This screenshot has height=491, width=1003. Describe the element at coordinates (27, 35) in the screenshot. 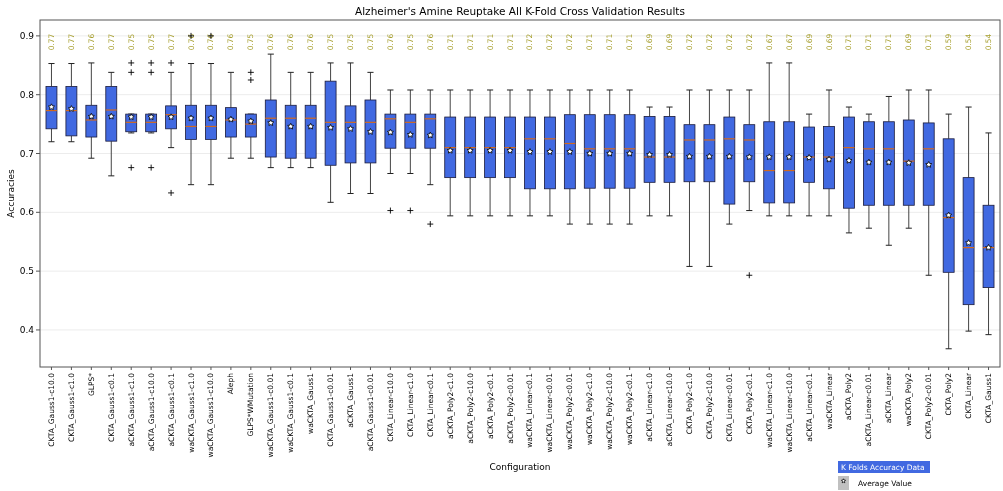

I see `y-tick-label: 0.9` at that location.